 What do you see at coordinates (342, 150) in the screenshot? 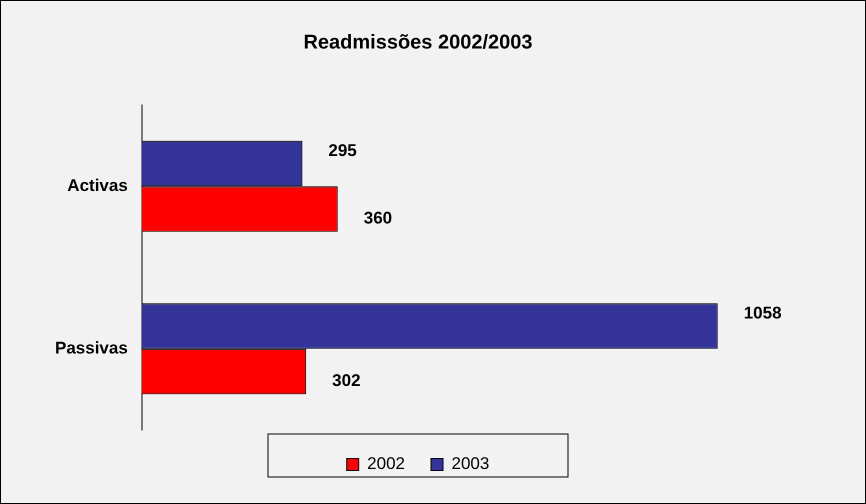
I see `data-label: 295` at bounding box center [342, 150].